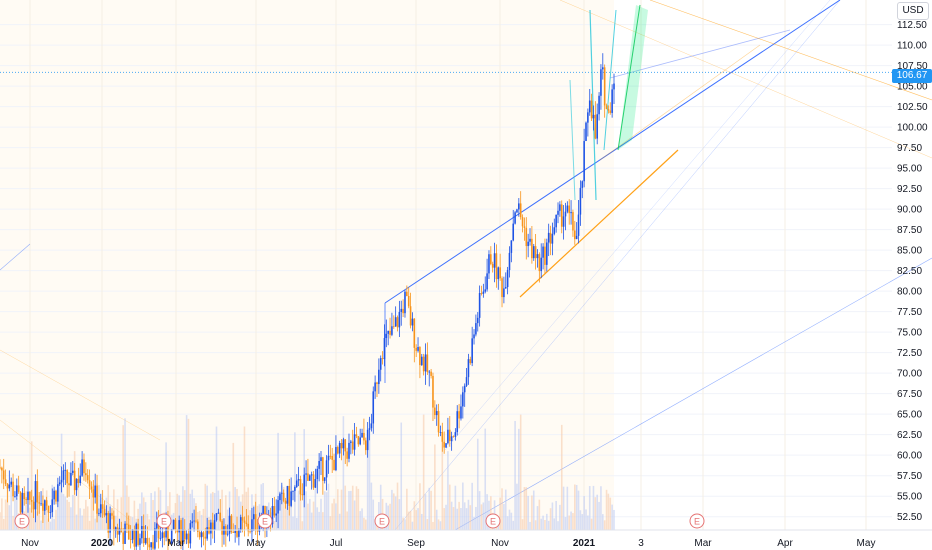  I want to click on y-tick-label: 85.00, so click(909, 251).